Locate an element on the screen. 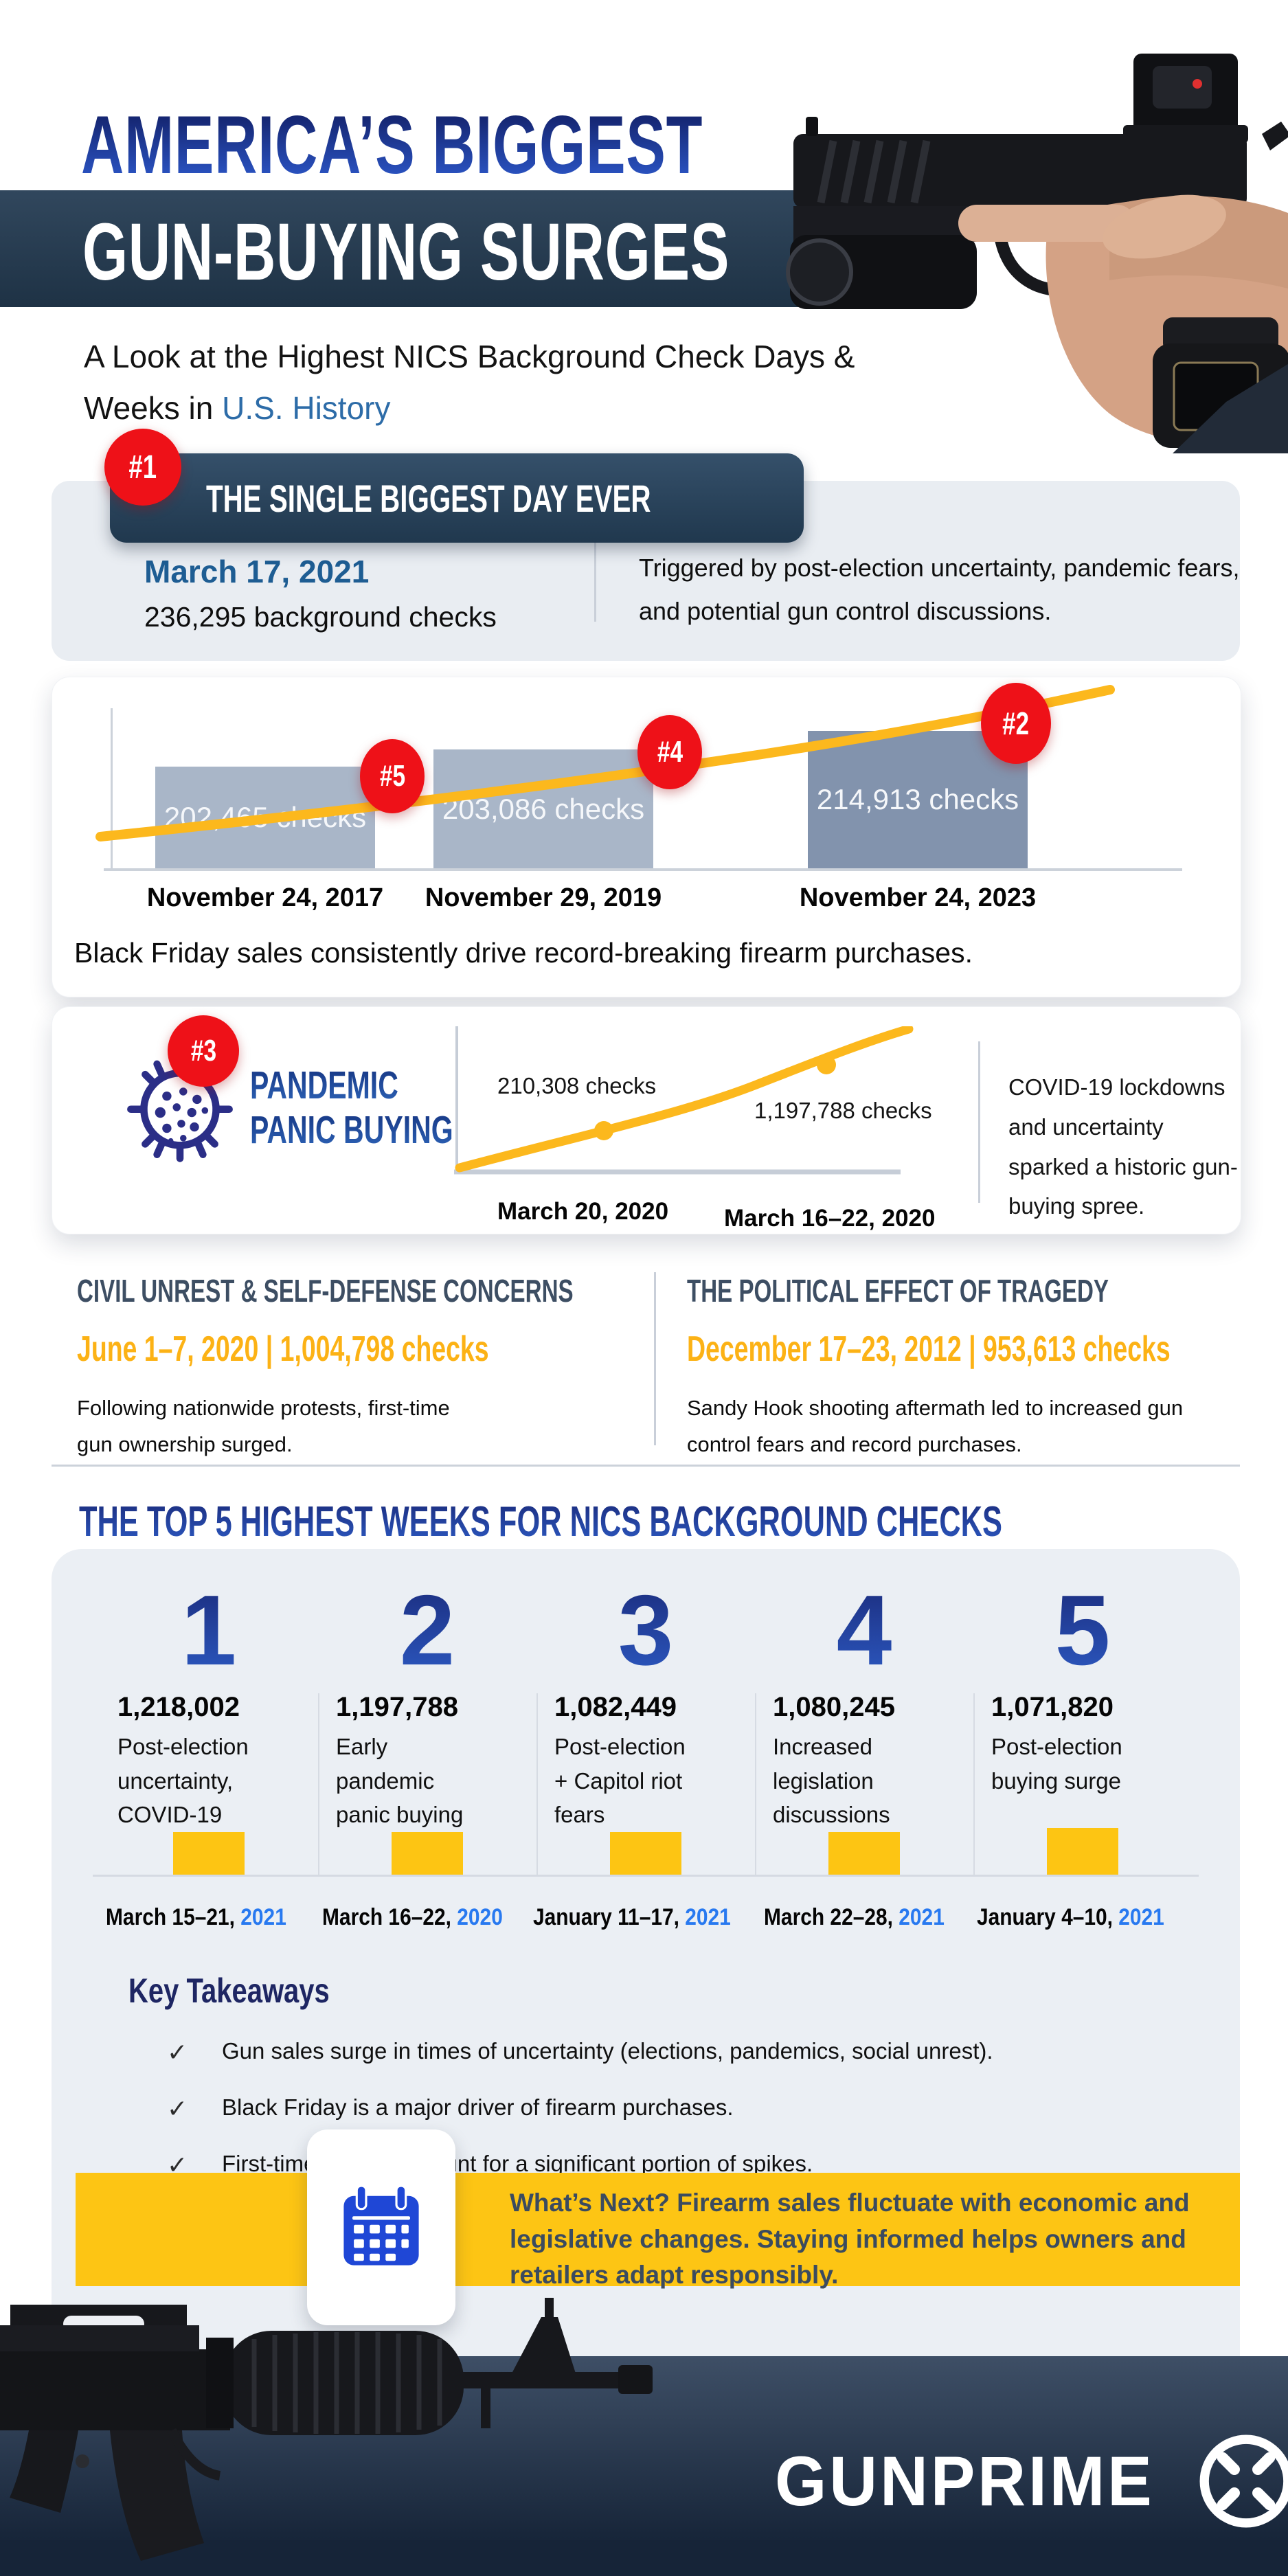  pandemic-point2-label: 1,197,788 checks is located at coordinates (843, 1110).